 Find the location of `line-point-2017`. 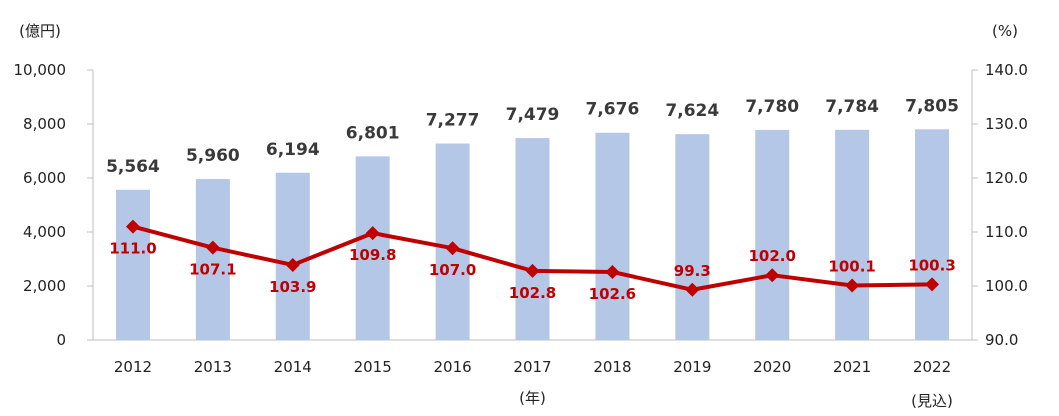

line-point-2017 is located at coordinates (532, 270).